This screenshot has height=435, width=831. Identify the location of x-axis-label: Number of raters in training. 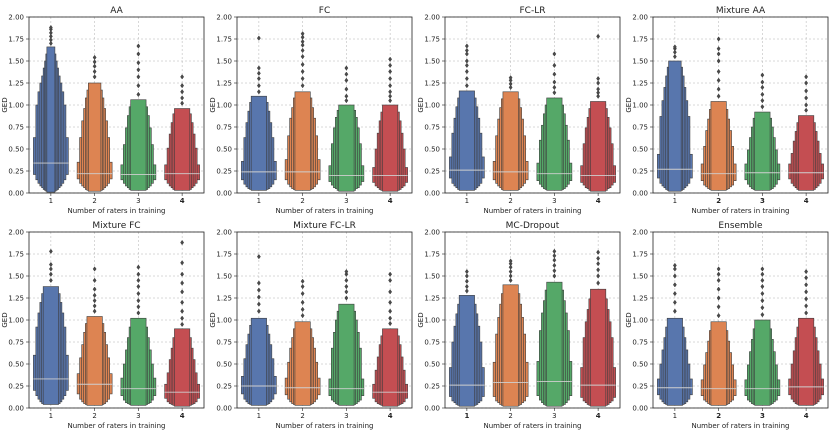
(532, 211).